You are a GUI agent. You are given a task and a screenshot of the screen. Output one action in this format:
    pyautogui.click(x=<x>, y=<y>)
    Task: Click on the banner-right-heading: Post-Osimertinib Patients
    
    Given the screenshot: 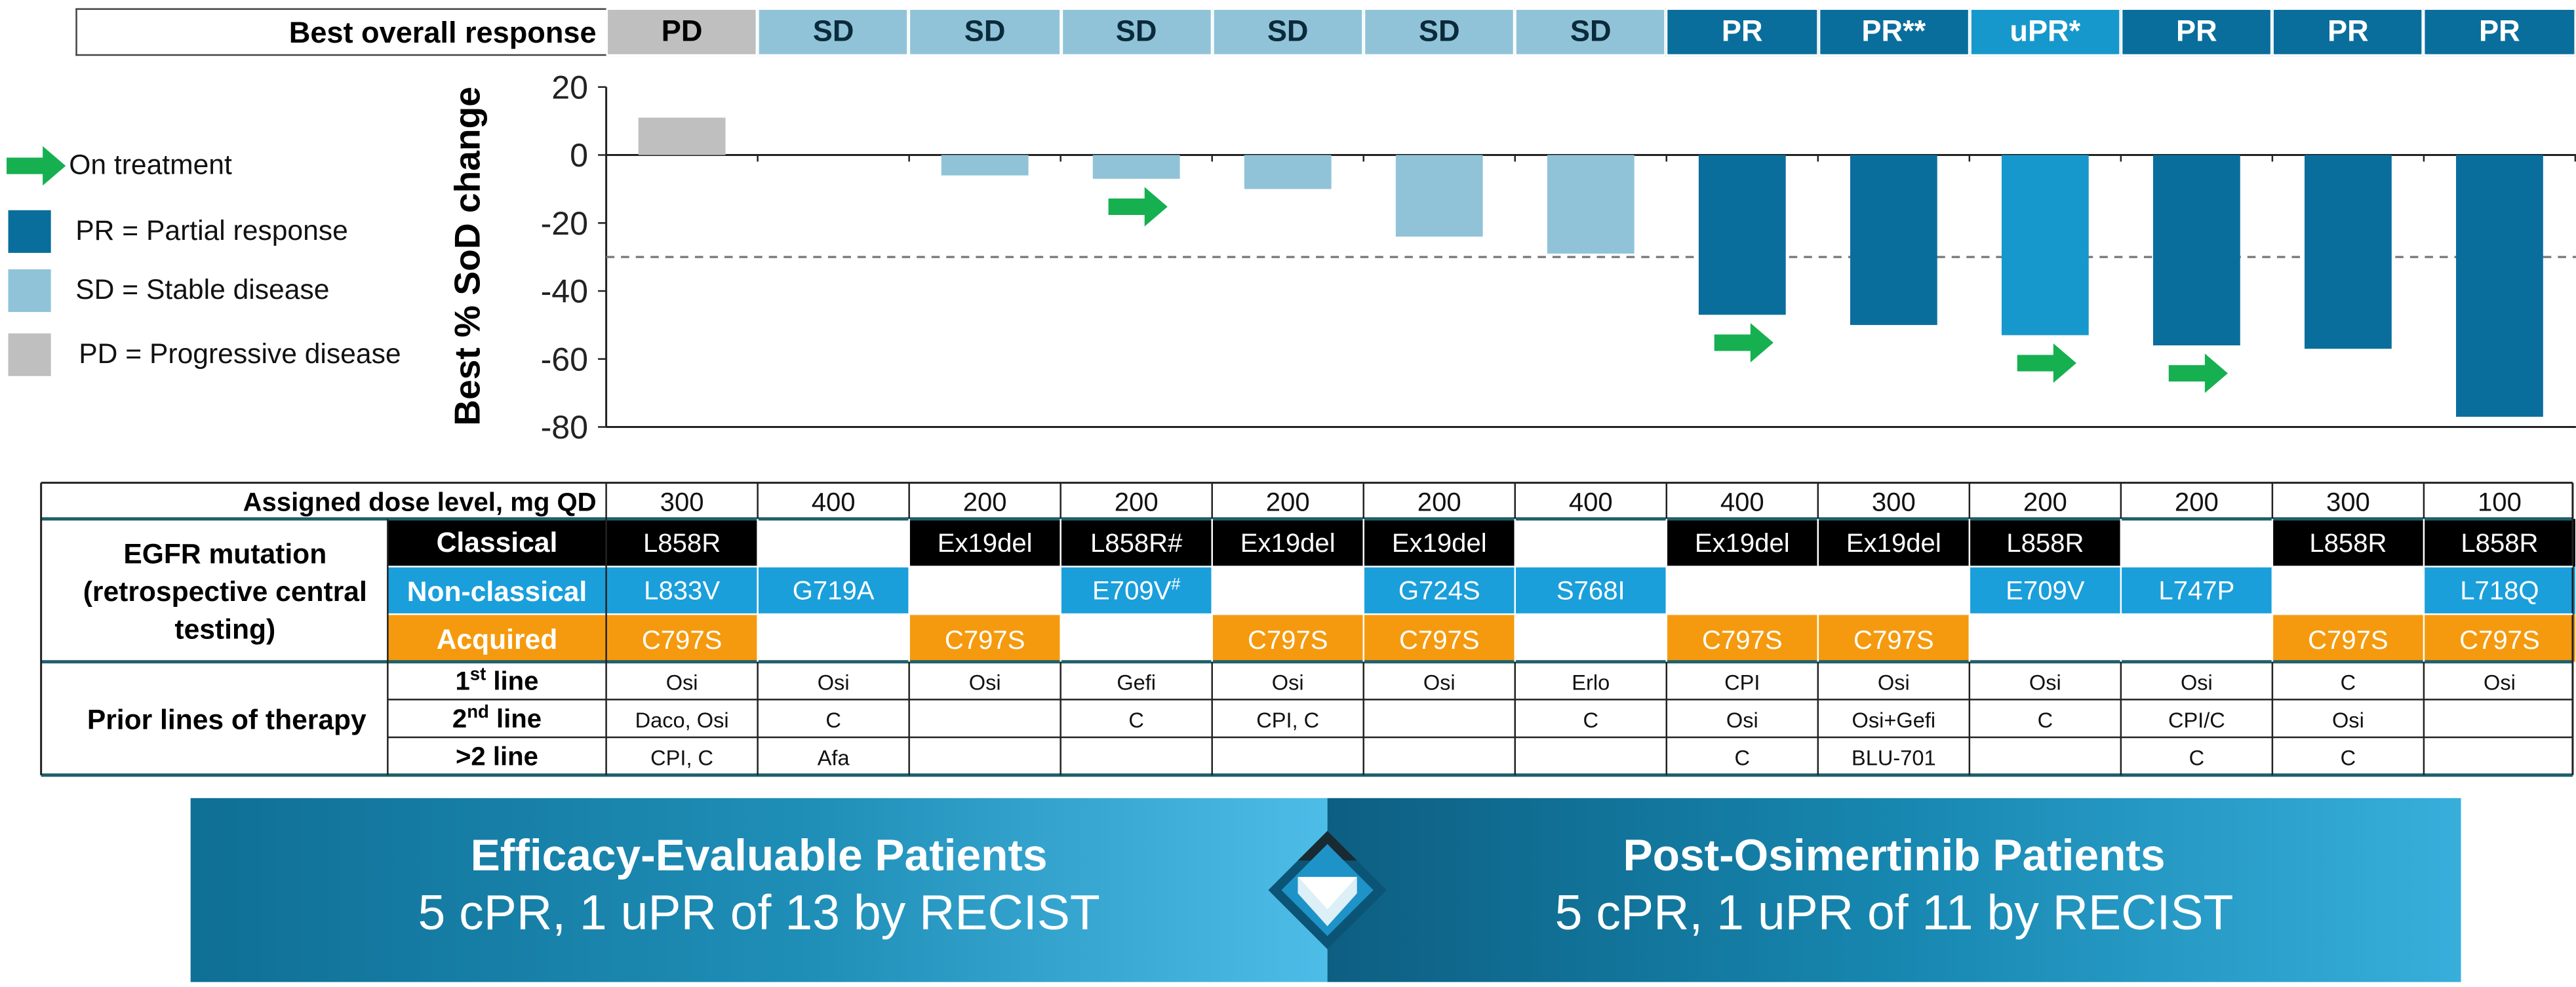 What is the action you would take?
    pyautogui.click(x=1894, y=855)
    